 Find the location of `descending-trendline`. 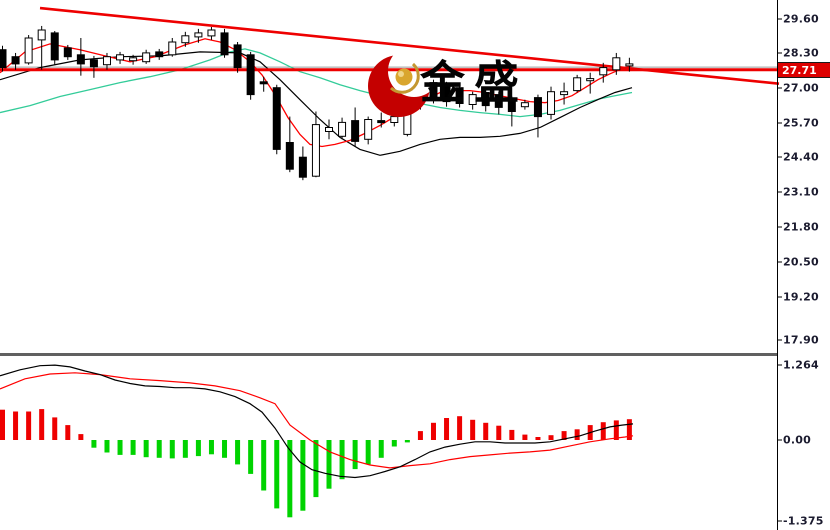

descending-trendline is located at coordinates (409, 45).